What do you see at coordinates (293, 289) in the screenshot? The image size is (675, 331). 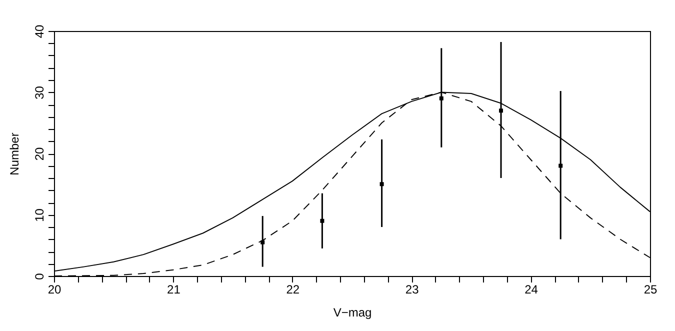 I see `x-tick-label: 22` at bounding box center [293, 289].